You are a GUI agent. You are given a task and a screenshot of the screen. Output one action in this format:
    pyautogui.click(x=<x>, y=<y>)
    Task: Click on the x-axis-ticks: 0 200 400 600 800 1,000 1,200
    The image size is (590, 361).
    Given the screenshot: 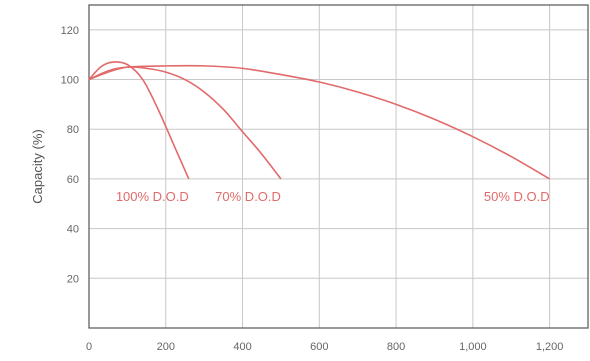 What is the action you would take?
    pyautogui.click(x=324, y=347)
    